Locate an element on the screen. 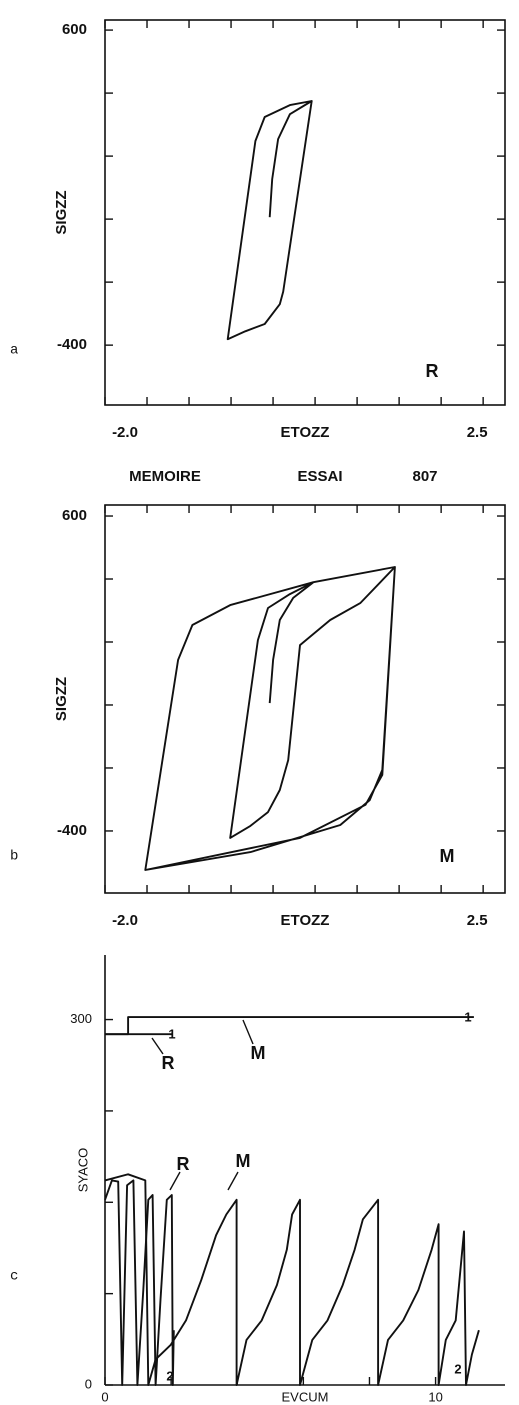  panel-label: a is located at coordinates (14, 351).